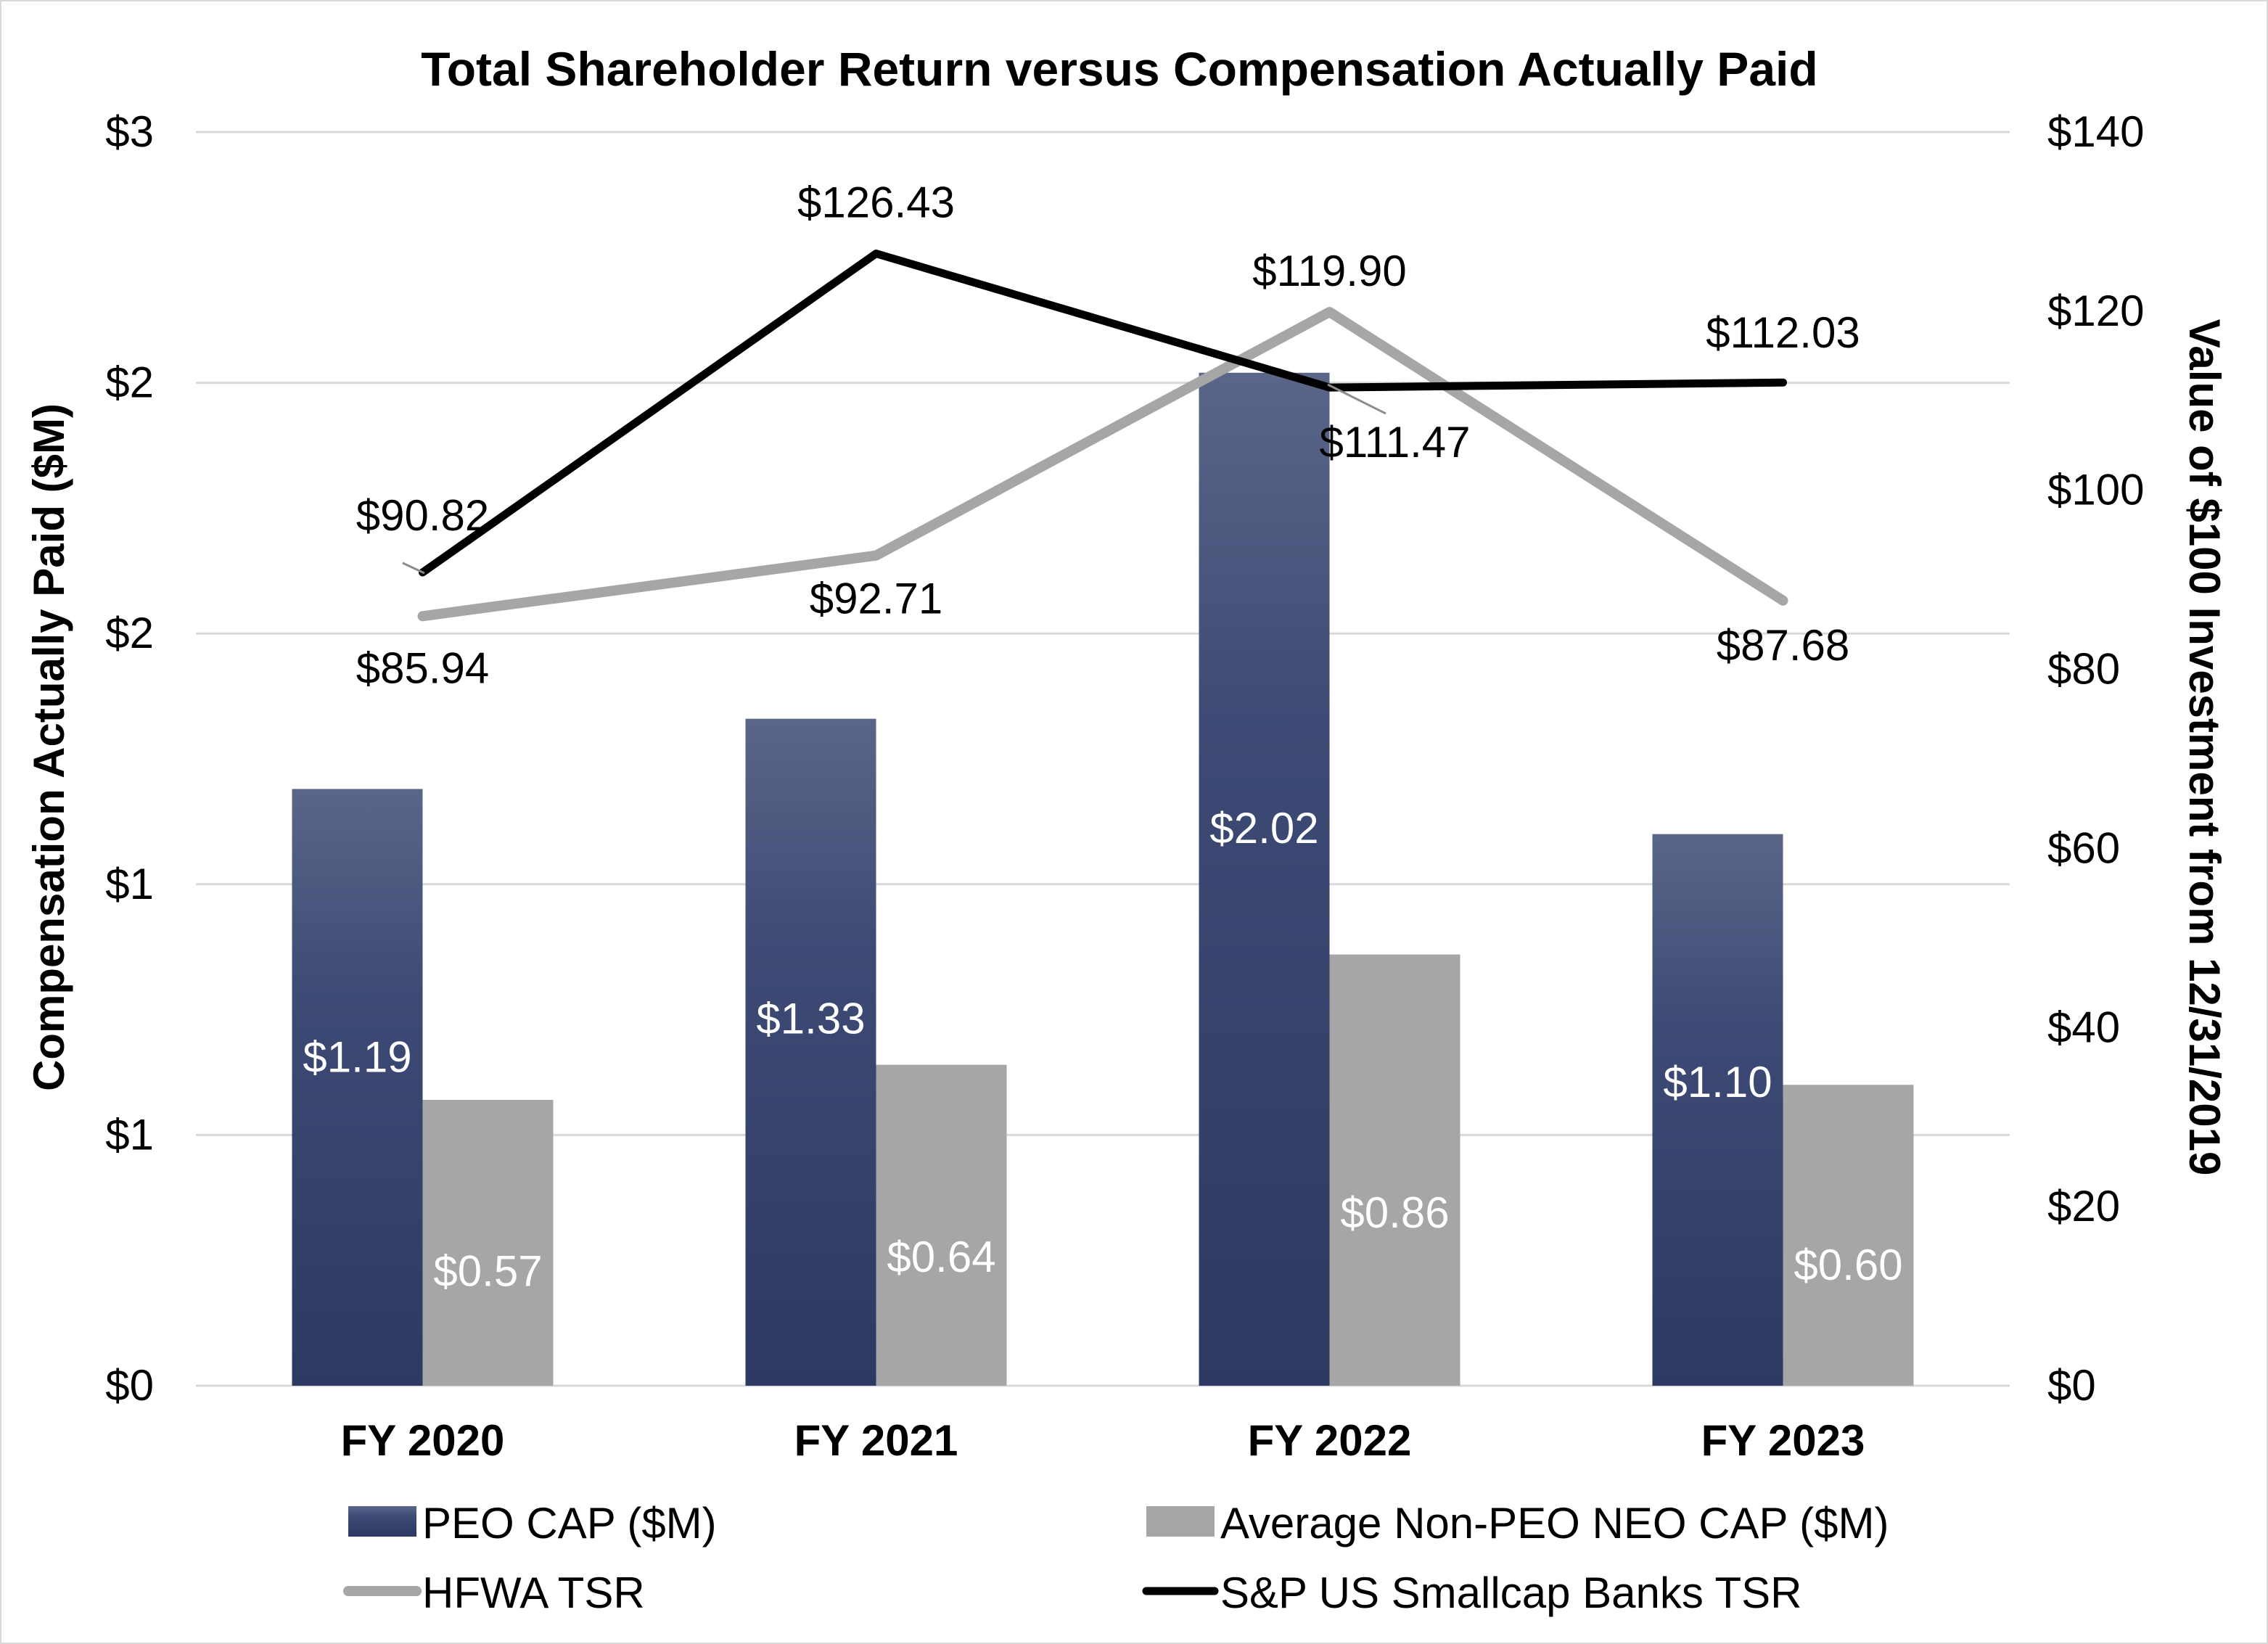 This screenshot has width=2268, height=1644. I want to click on right-tick-label: $80, so click(2084, 669).